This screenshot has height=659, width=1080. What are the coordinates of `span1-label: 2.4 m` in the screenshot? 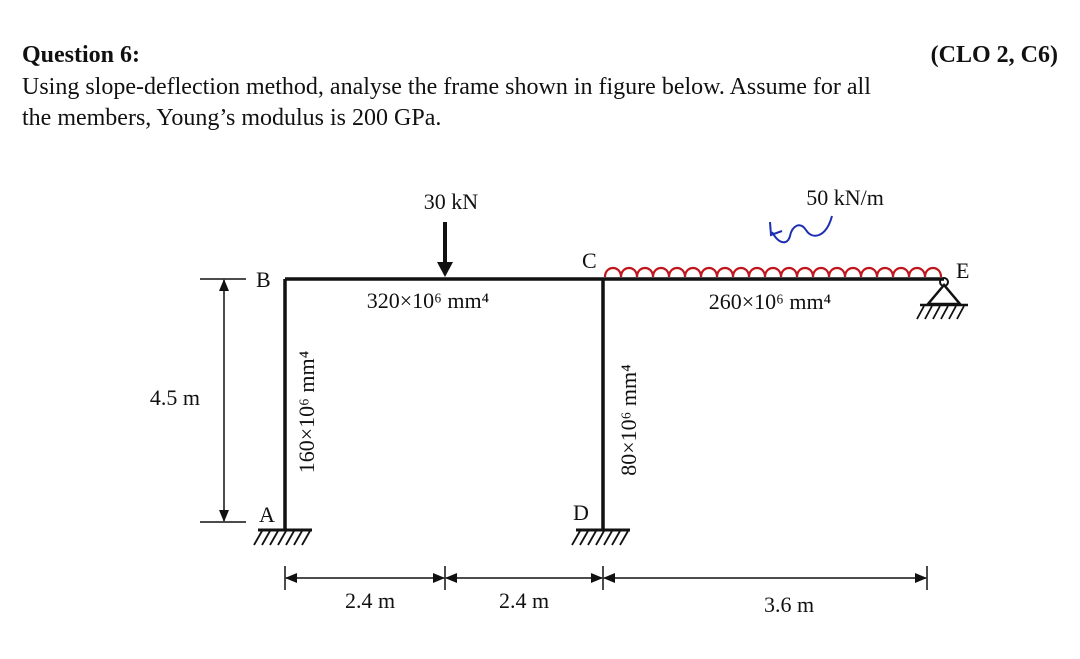 It's located at (370, 600).